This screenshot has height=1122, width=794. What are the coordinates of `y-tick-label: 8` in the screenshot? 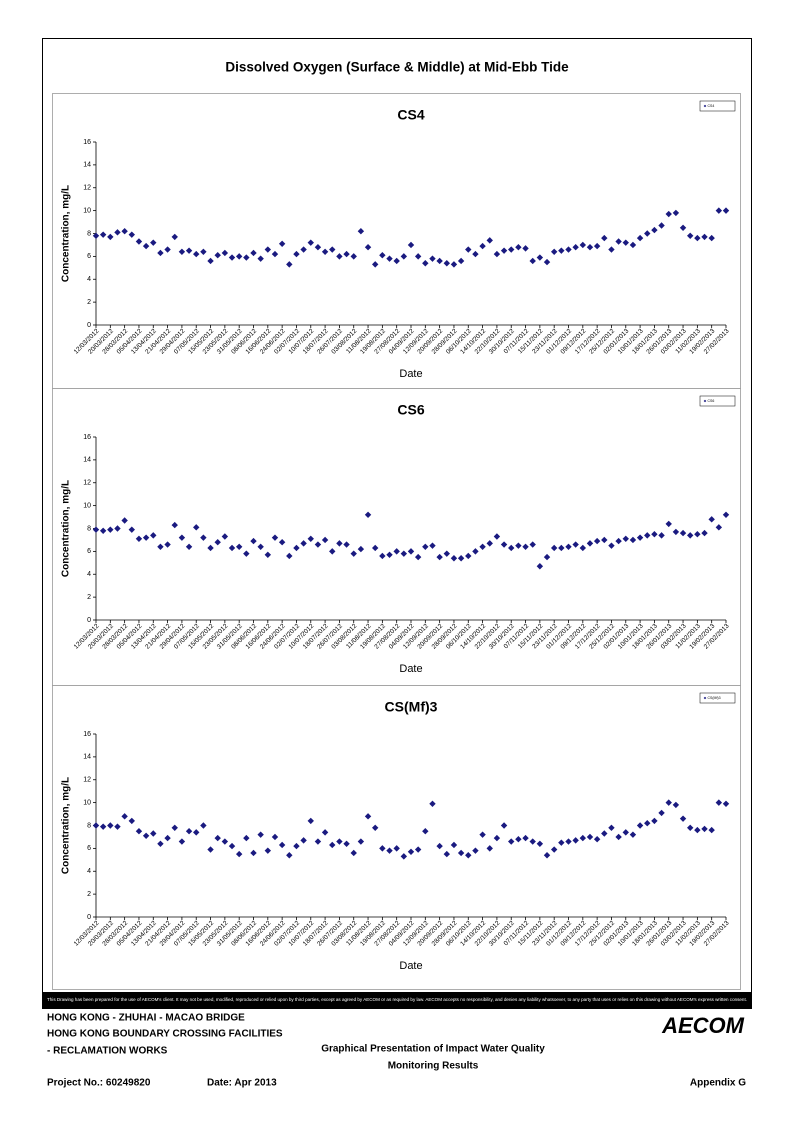 It's located at (89, 528).